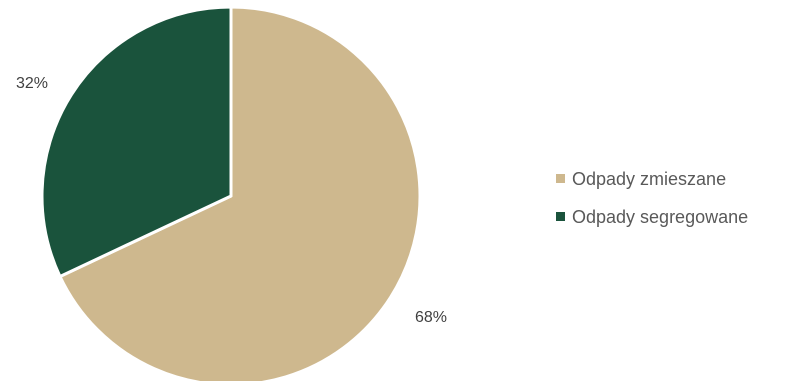 This screenshot has height=381, width=809. What do you see at coordinates (649, 179) in the screenshot?
I see `legend-label-odpady-zmieszane: Odpady zmieszane` at bounding box center [649, 179].